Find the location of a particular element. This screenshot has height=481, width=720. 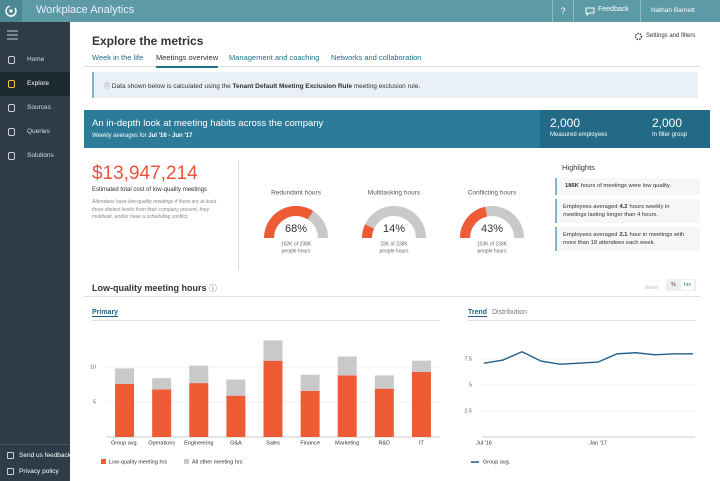

highlight: 186K hours of meetings were low quality. is located at coordinates (627, 186).